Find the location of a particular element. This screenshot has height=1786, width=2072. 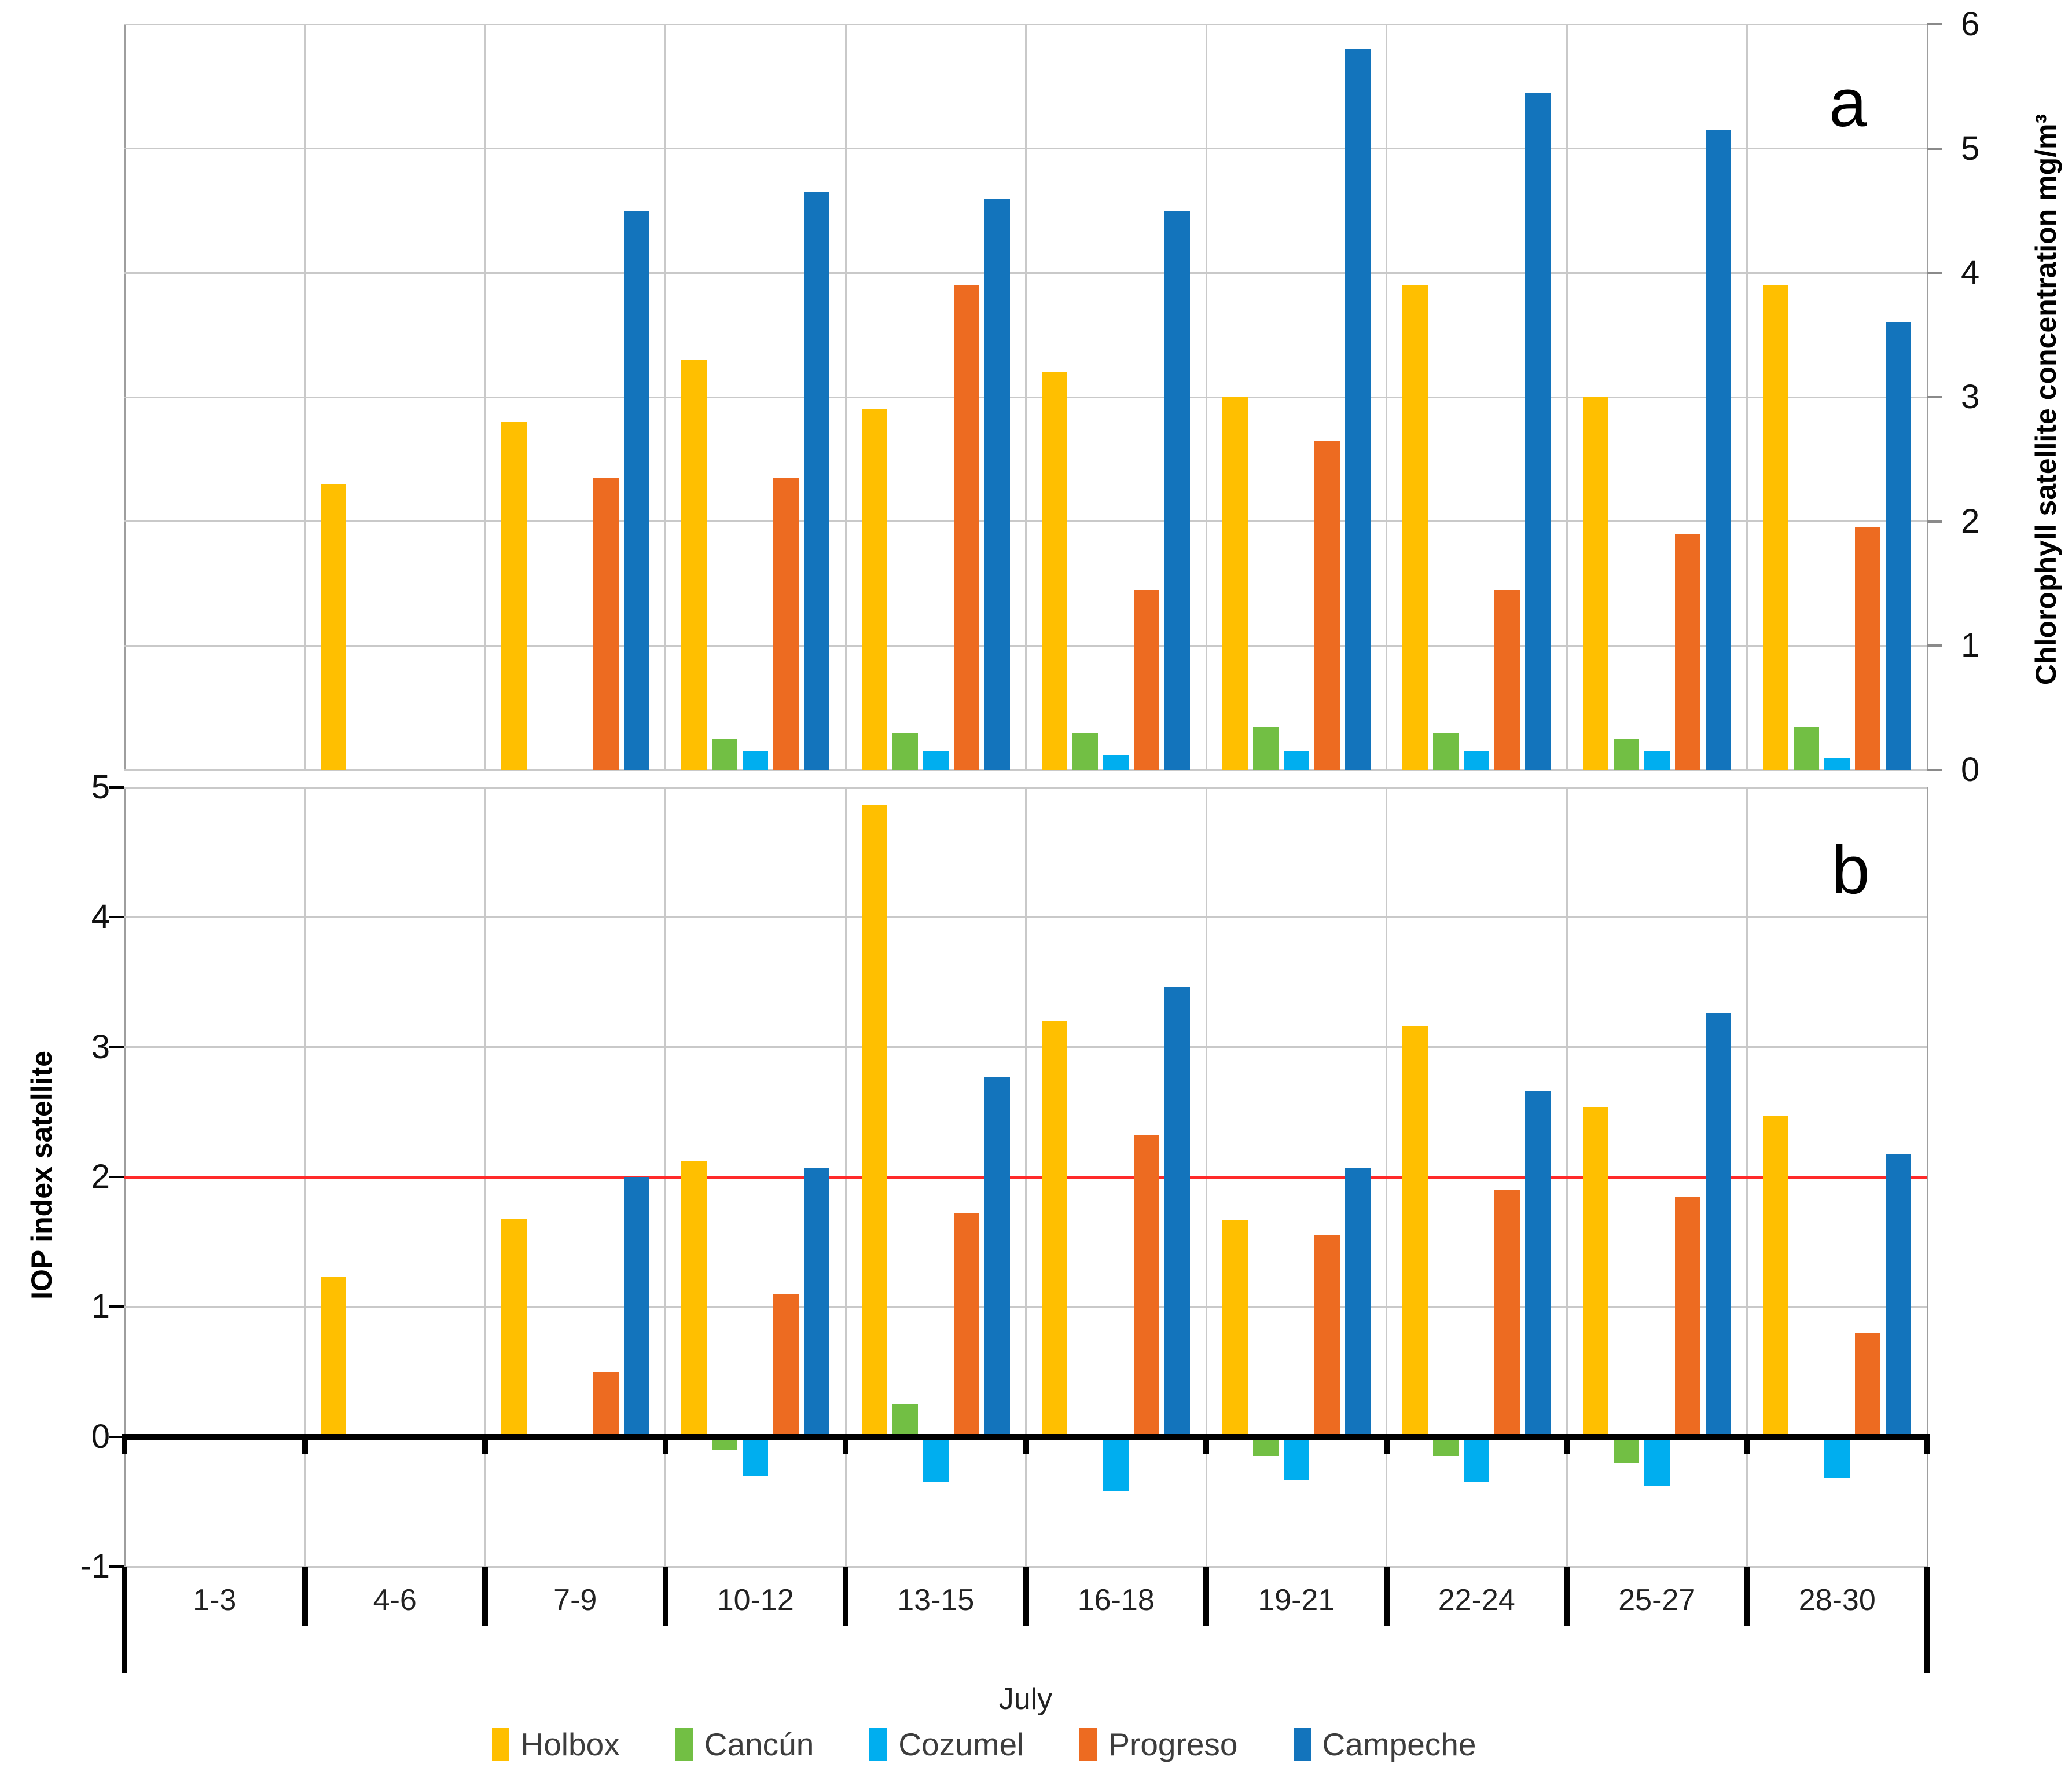

bar-cancún-28-30 is located at coordinates (1807, 748).